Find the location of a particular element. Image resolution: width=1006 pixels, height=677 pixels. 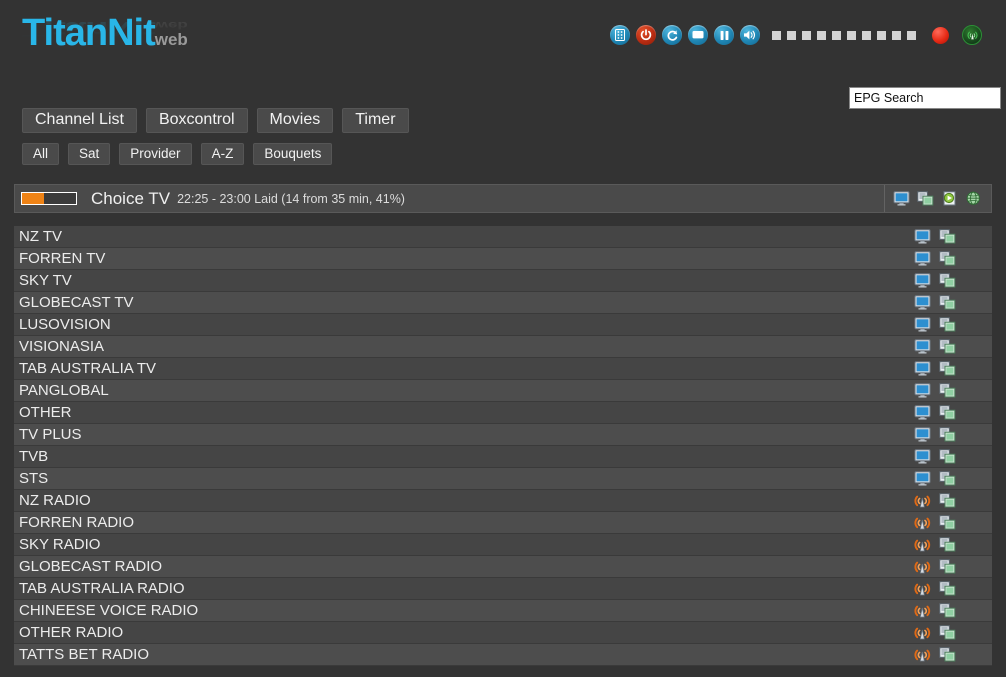

list-item: TVB is located at coordinates (503, 457).